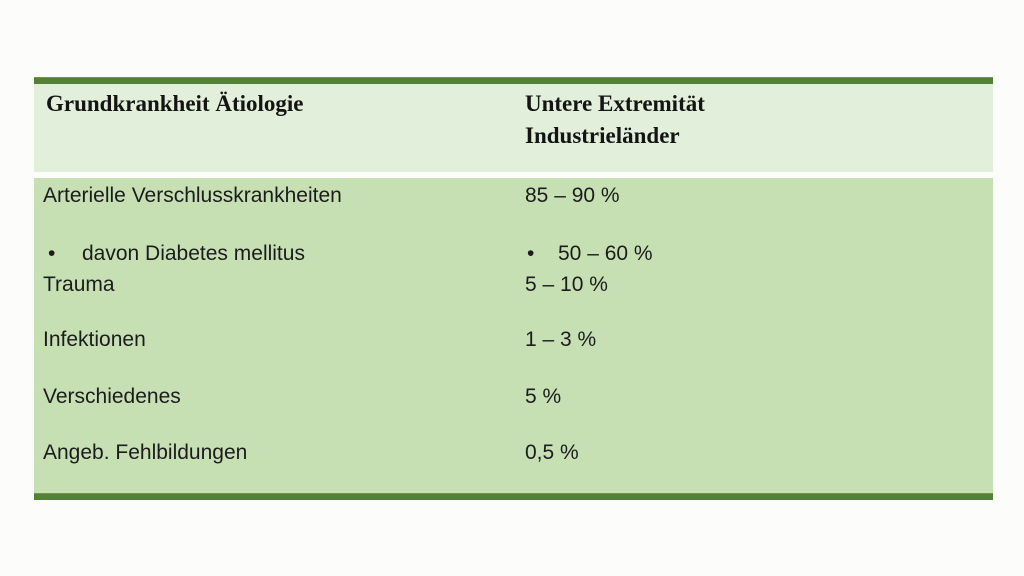  What do you see at coordinates (615, 103) in the screenshot?
I see `header-region-line1: Untere Extremität` at bounding box center [615, 103].